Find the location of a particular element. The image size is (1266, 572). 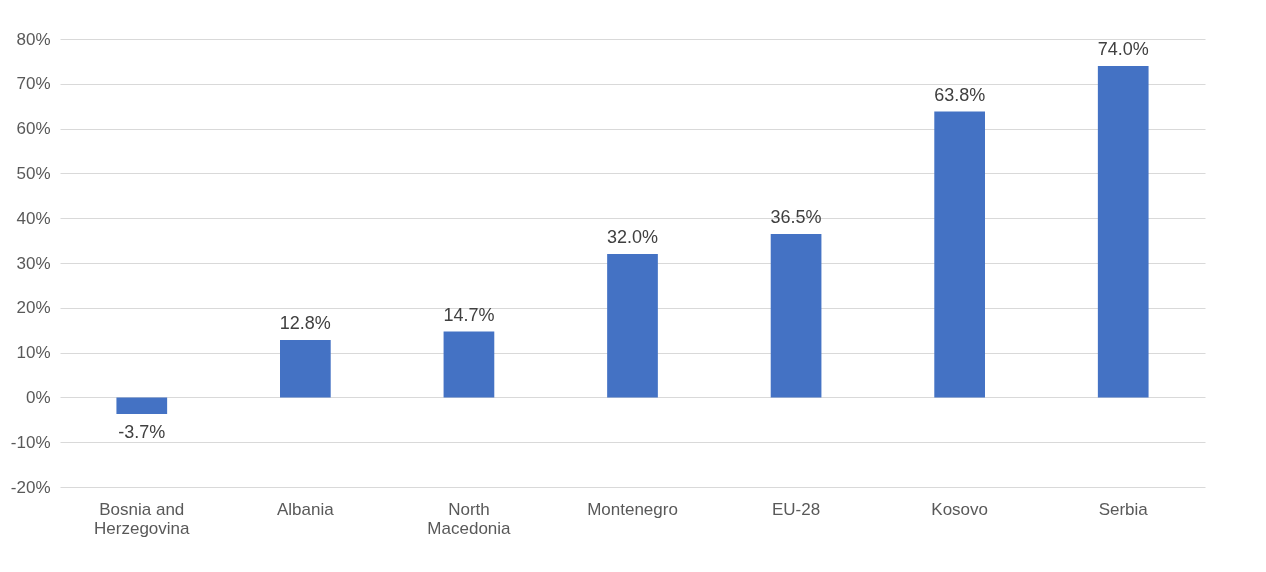

y-tick-label: 80% is located at coordinates (33, 39).